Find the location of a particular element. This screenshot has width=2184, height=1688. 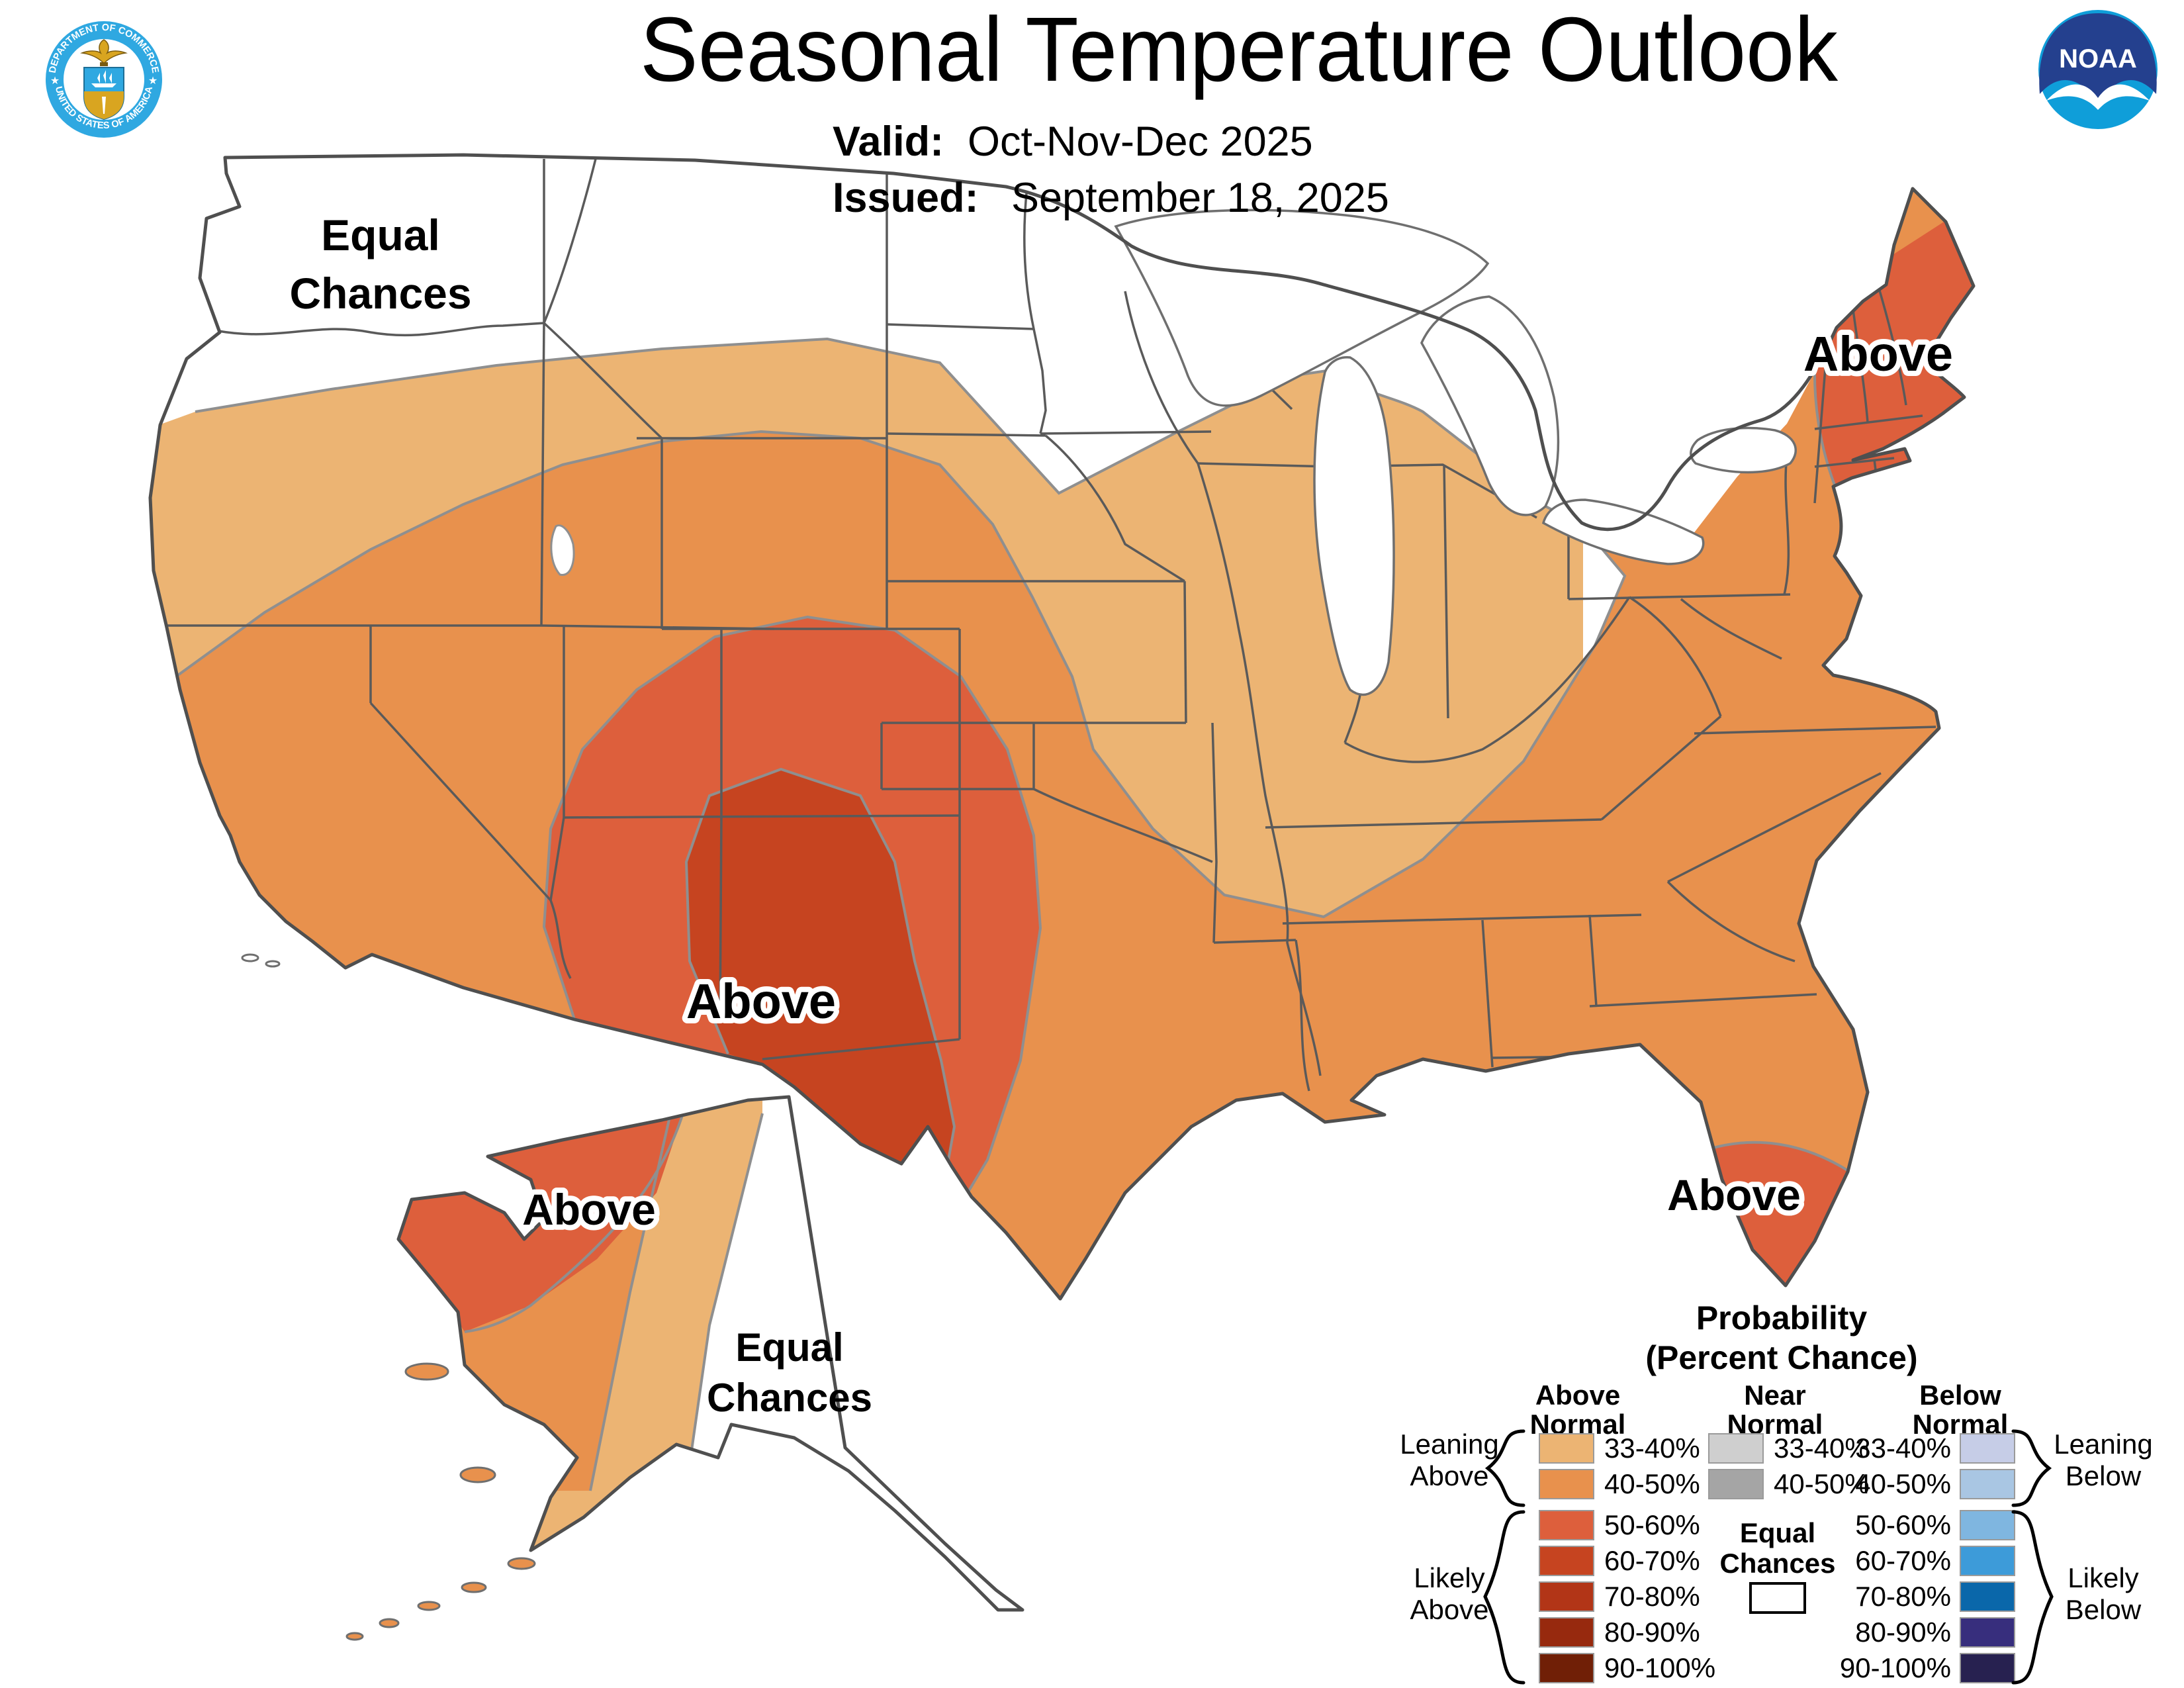

region-above-50-60-northeast is located at coordinates (1894, 329).